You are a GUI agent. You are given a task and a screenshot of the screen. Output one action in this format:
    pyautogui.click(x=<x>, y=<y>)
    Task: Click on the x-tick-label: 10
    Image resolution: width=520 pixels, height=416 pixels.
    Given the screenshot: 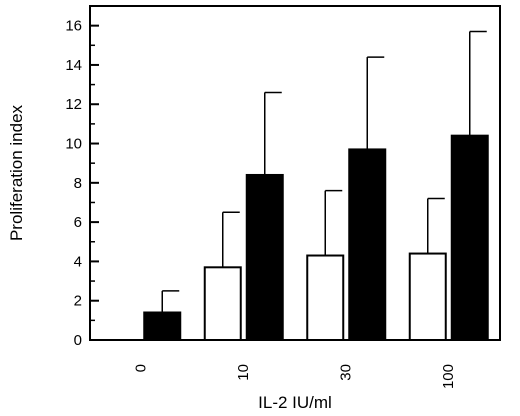 What is the action you would take?
    pyautogui.click(x=243, y=372)
    